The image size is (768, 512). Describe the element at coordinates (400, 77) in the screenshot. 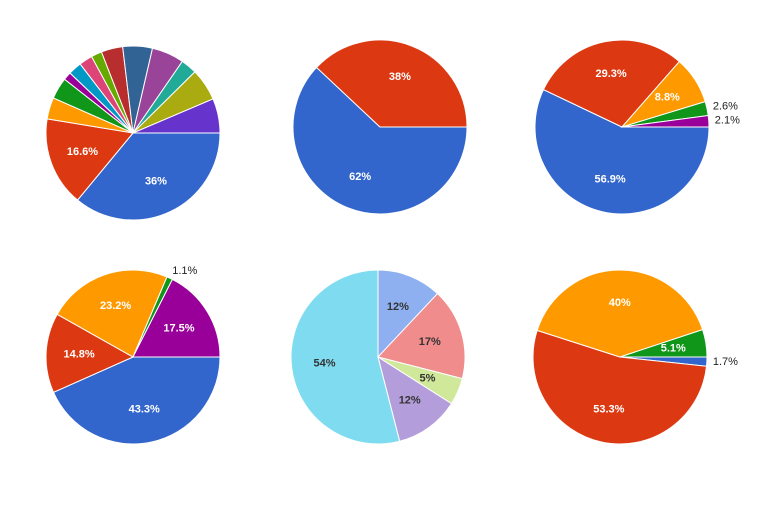

I see `data-label: 38%` at that location.